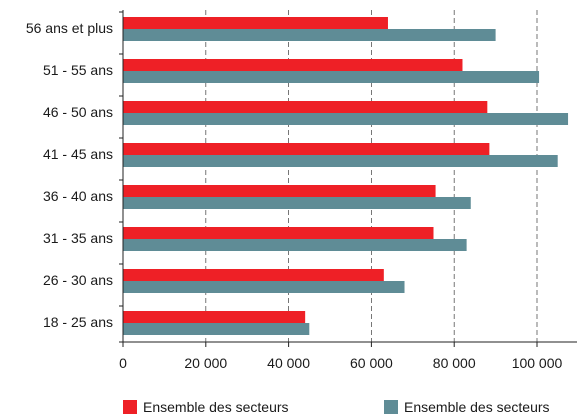 The height and width of the screenshot is (416, 582). I want to click on category-label: 31 - 35 ans, so click(78, 238).